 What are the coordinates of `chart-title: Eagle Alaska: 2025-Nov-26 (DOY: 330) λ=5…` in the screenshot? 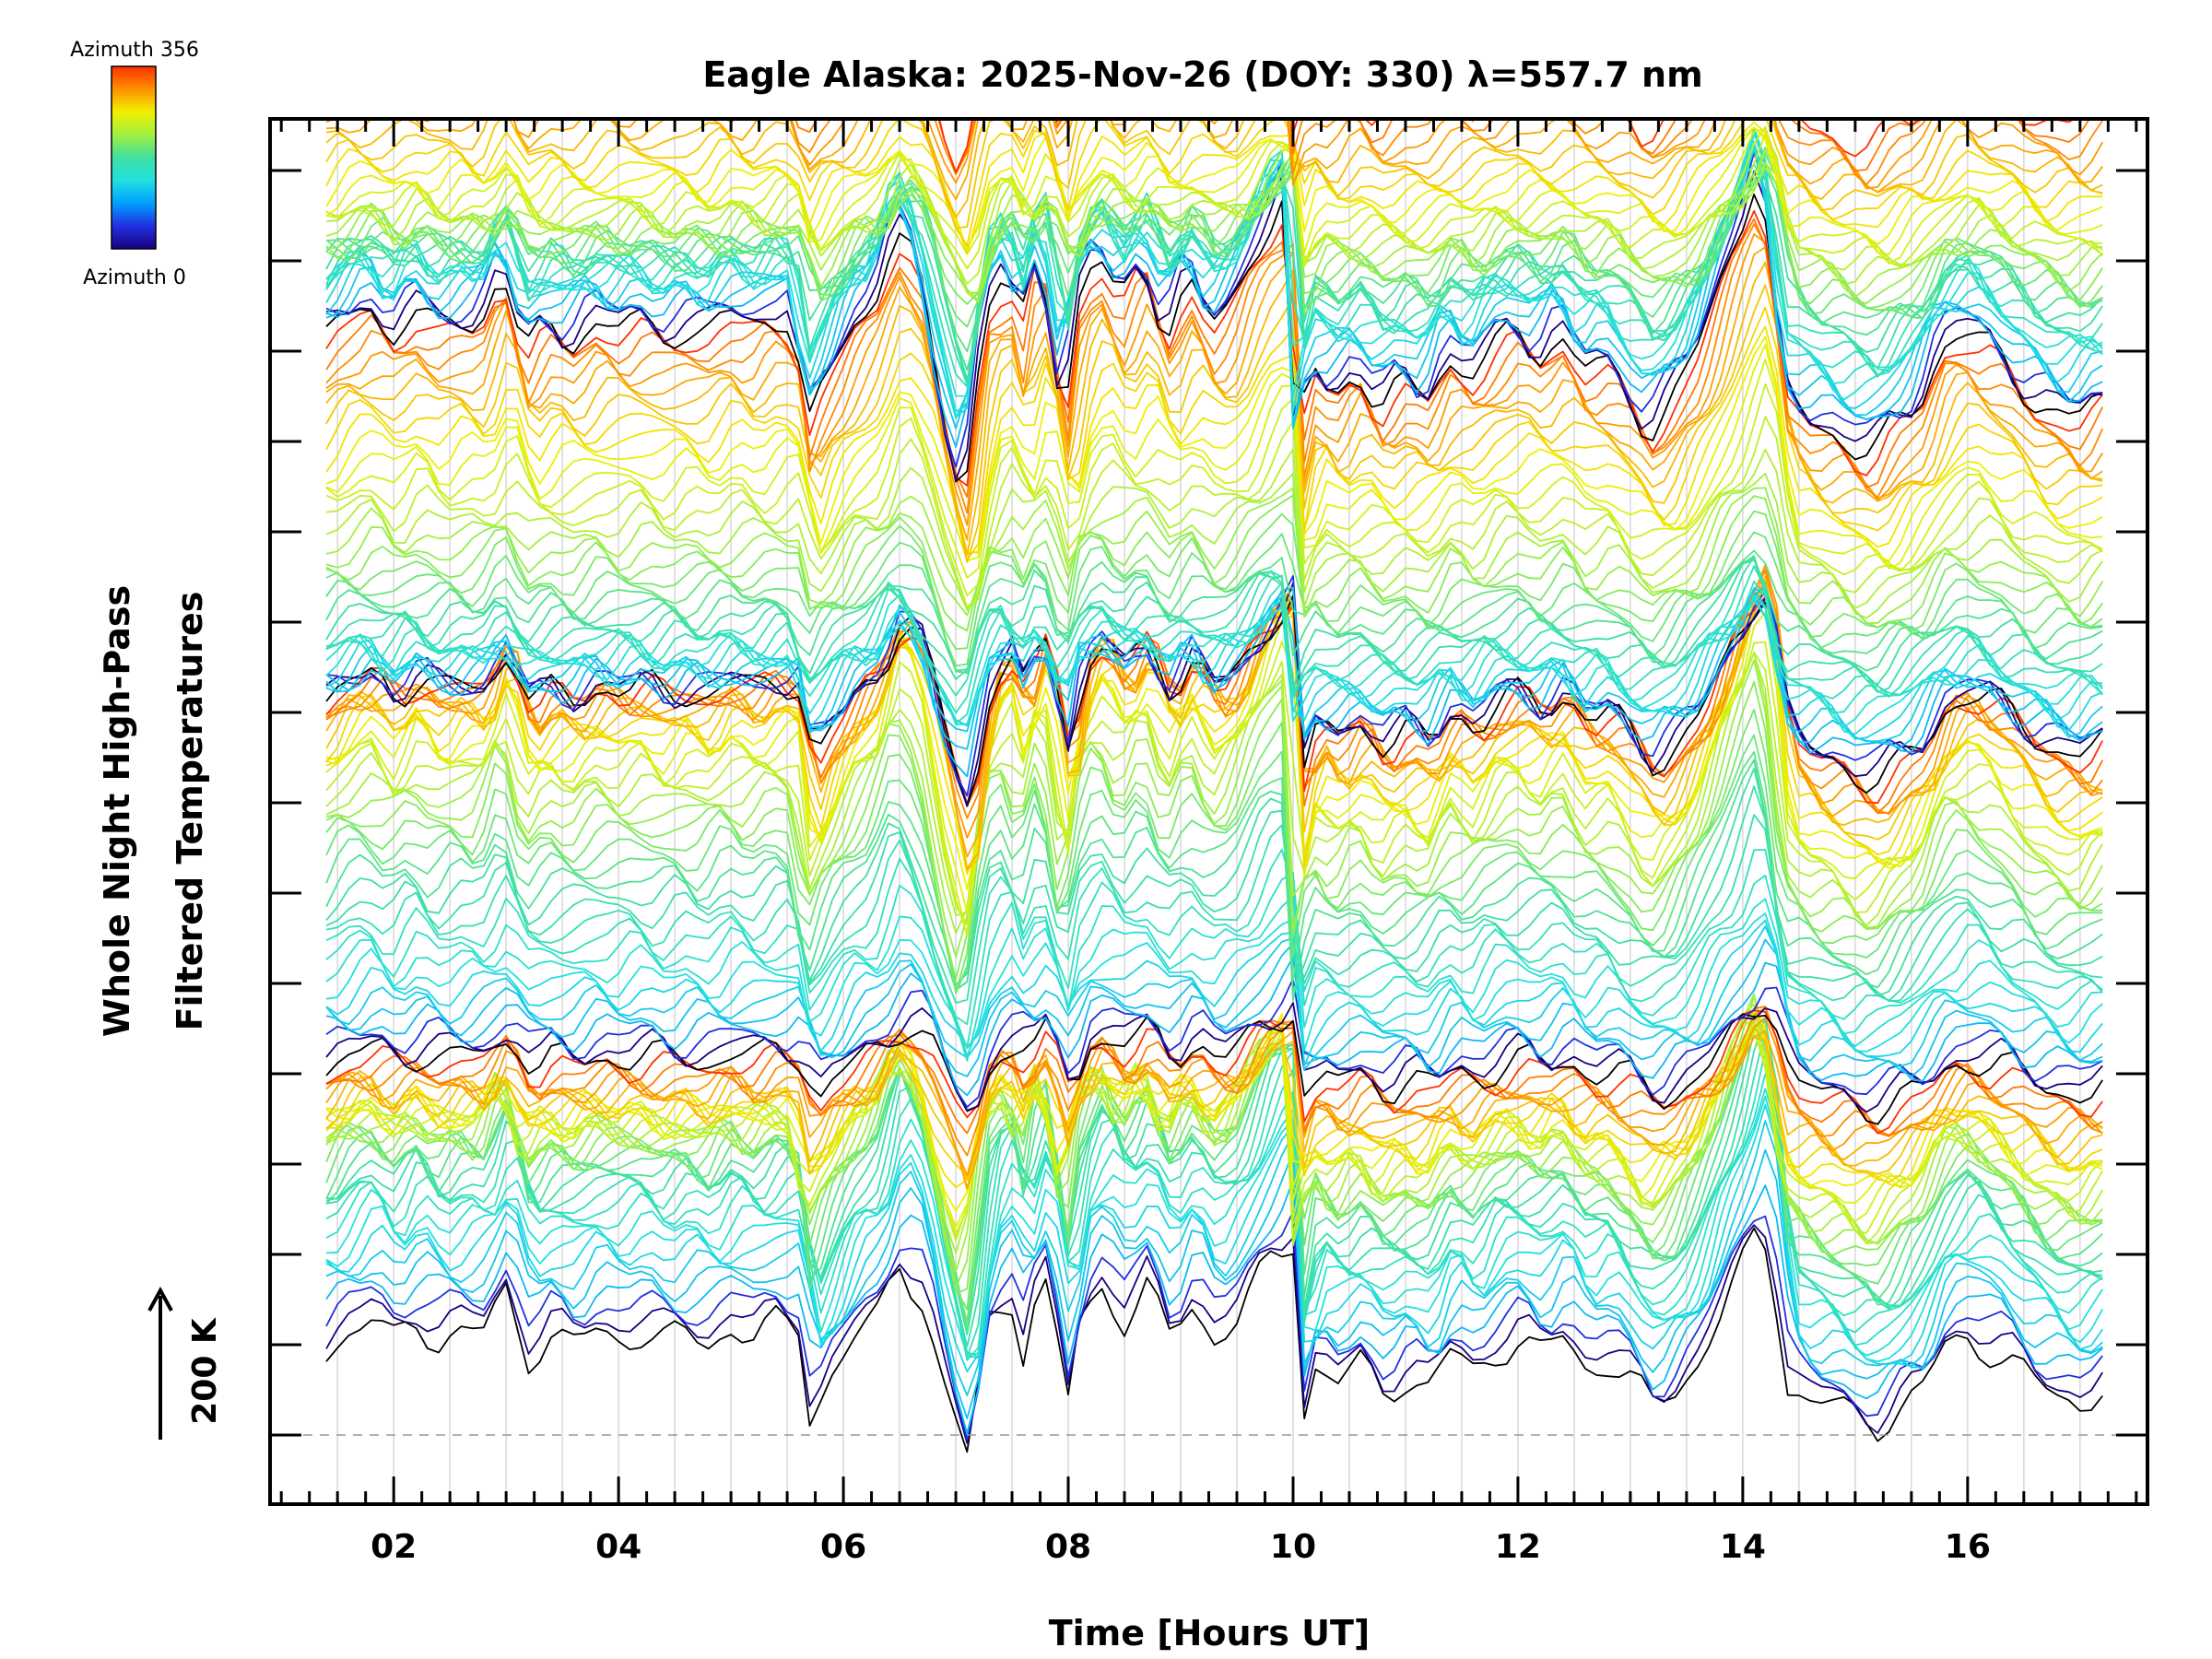 It's located at (1202, 74).